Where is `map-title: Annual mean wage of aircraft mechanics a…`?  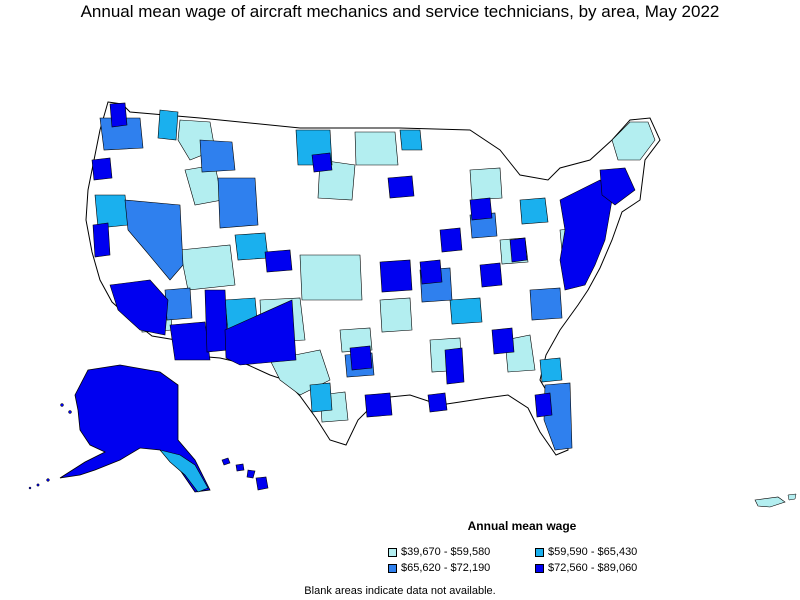 map-title: Annual mean wage of aircraft mechanics a… is located at coordinates (400, 11).